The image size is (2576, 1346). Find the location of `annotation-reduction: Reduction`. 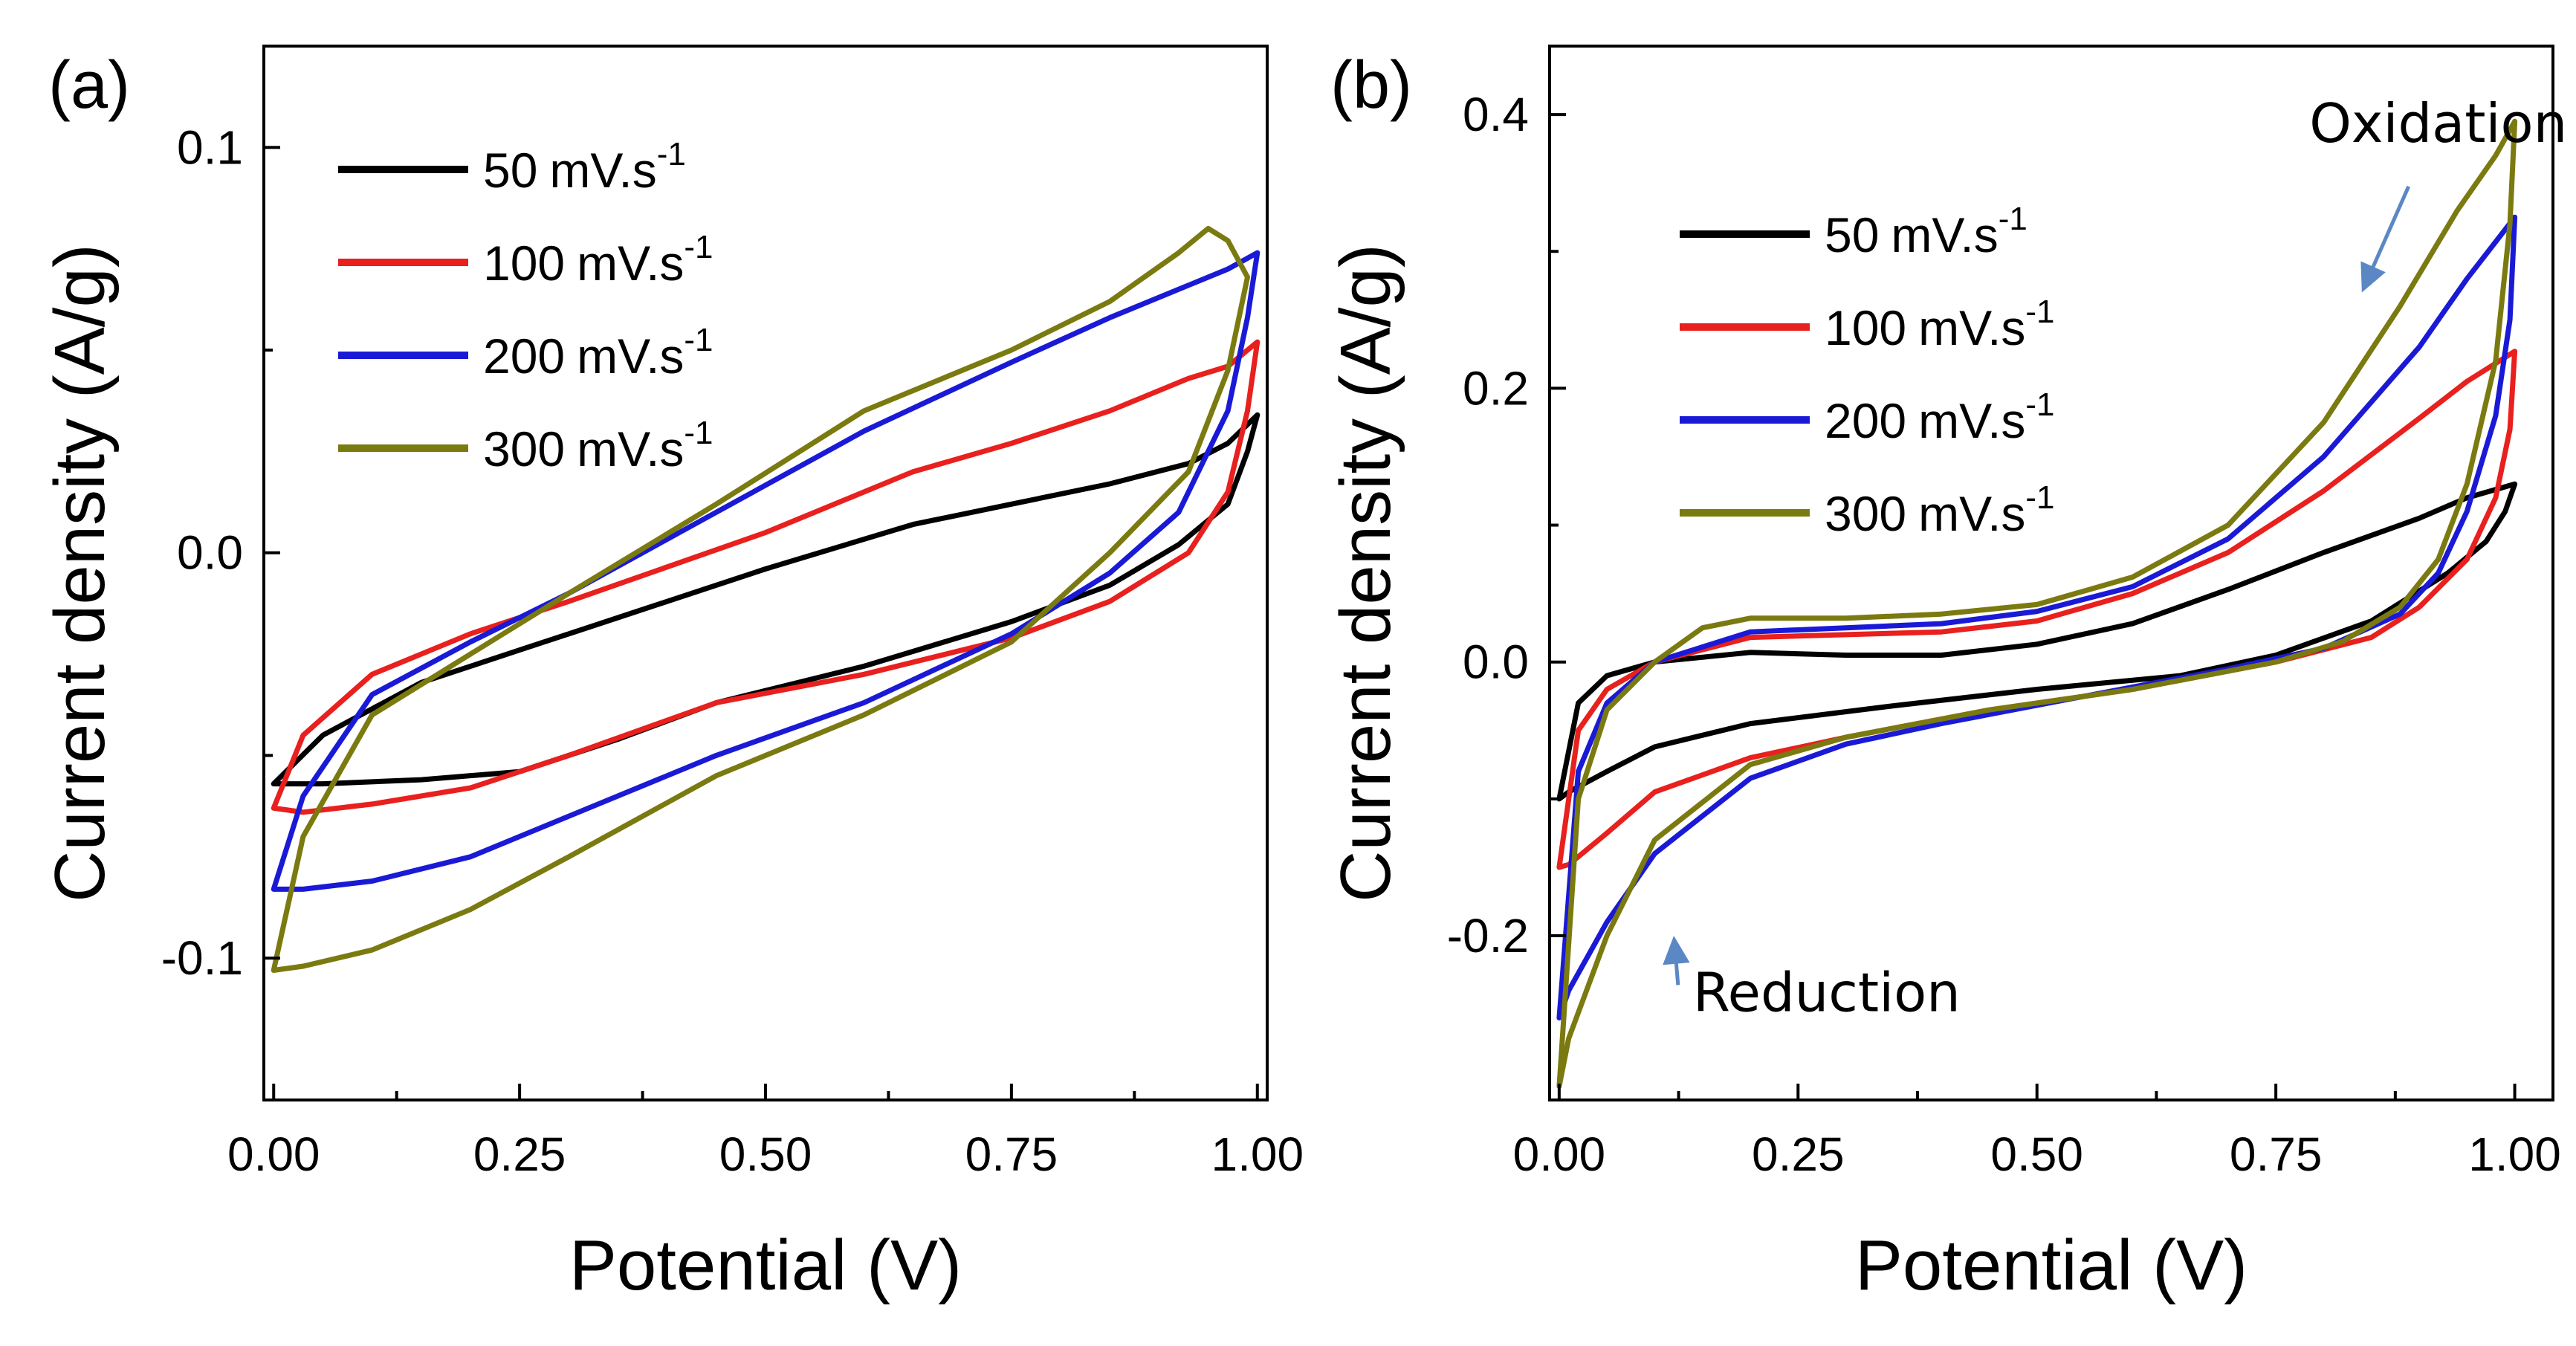

annotation-reduction: Reduction is located at coordinates (1827, 992).